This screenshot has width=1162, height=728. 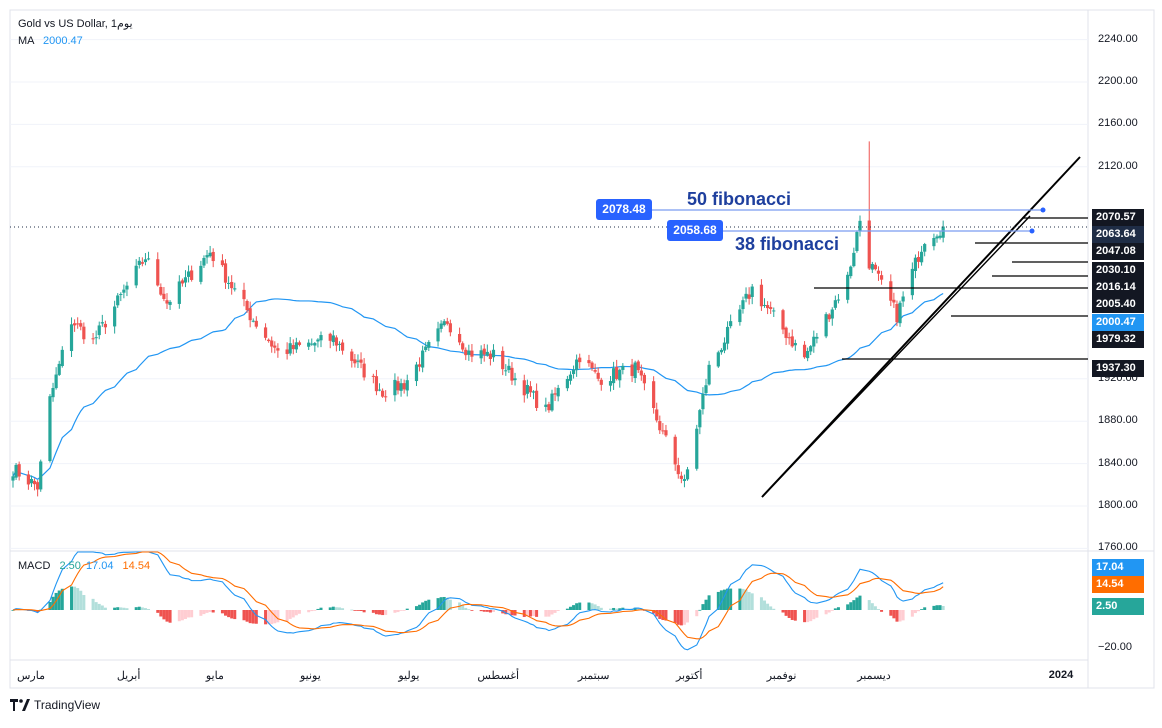 What do you see at coordinates (1032, 231) in the screenshot?
I see `fib38-handle` at bounding box center [1032, 231].